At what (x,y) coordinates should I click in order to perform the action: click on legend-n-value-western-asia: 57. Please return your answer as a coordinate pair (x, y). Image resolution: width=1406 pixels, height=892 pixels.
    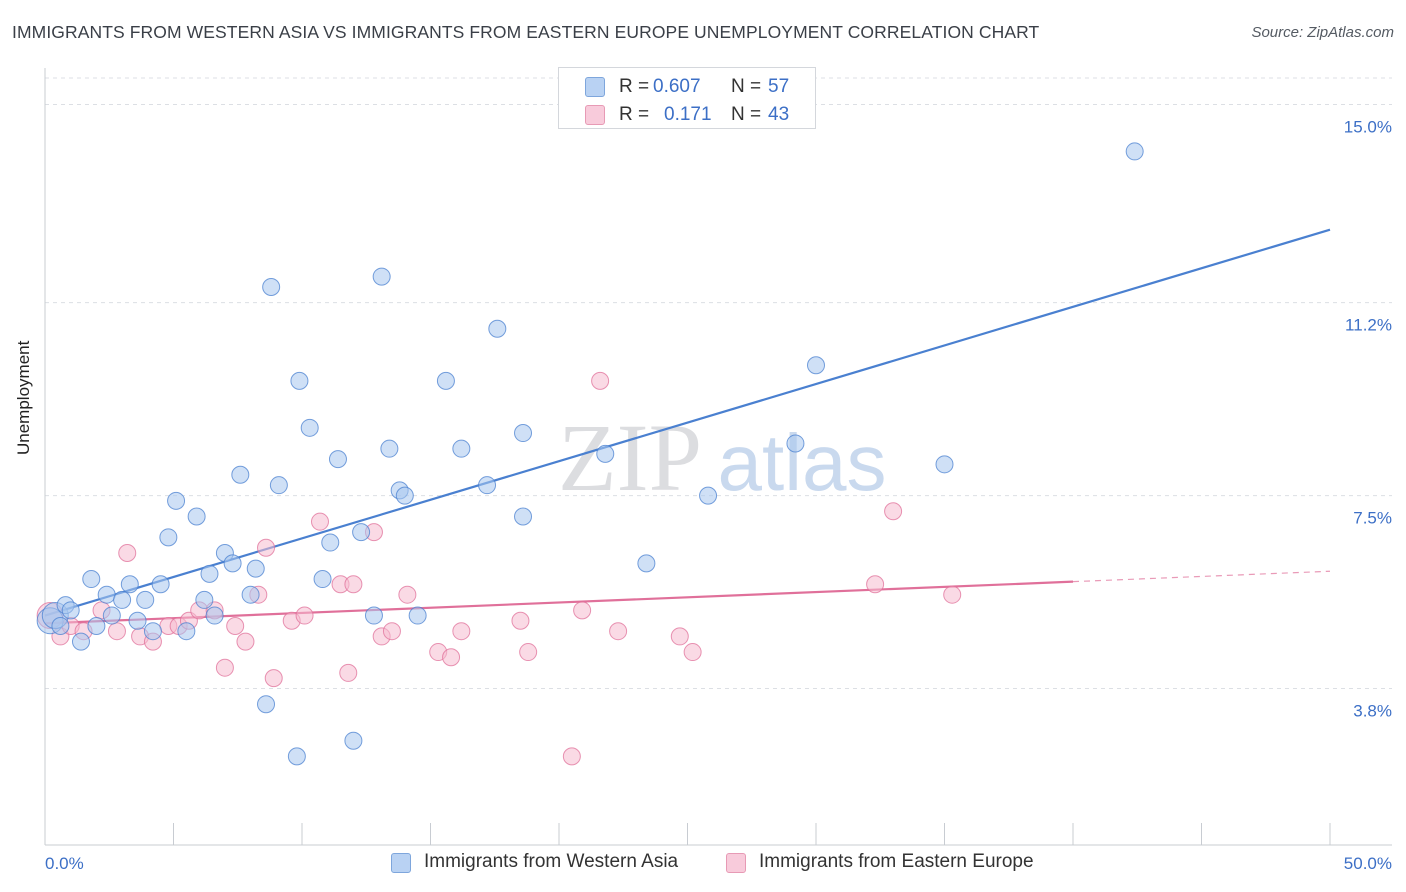
    Looking at the image, I should click on (779, 86).